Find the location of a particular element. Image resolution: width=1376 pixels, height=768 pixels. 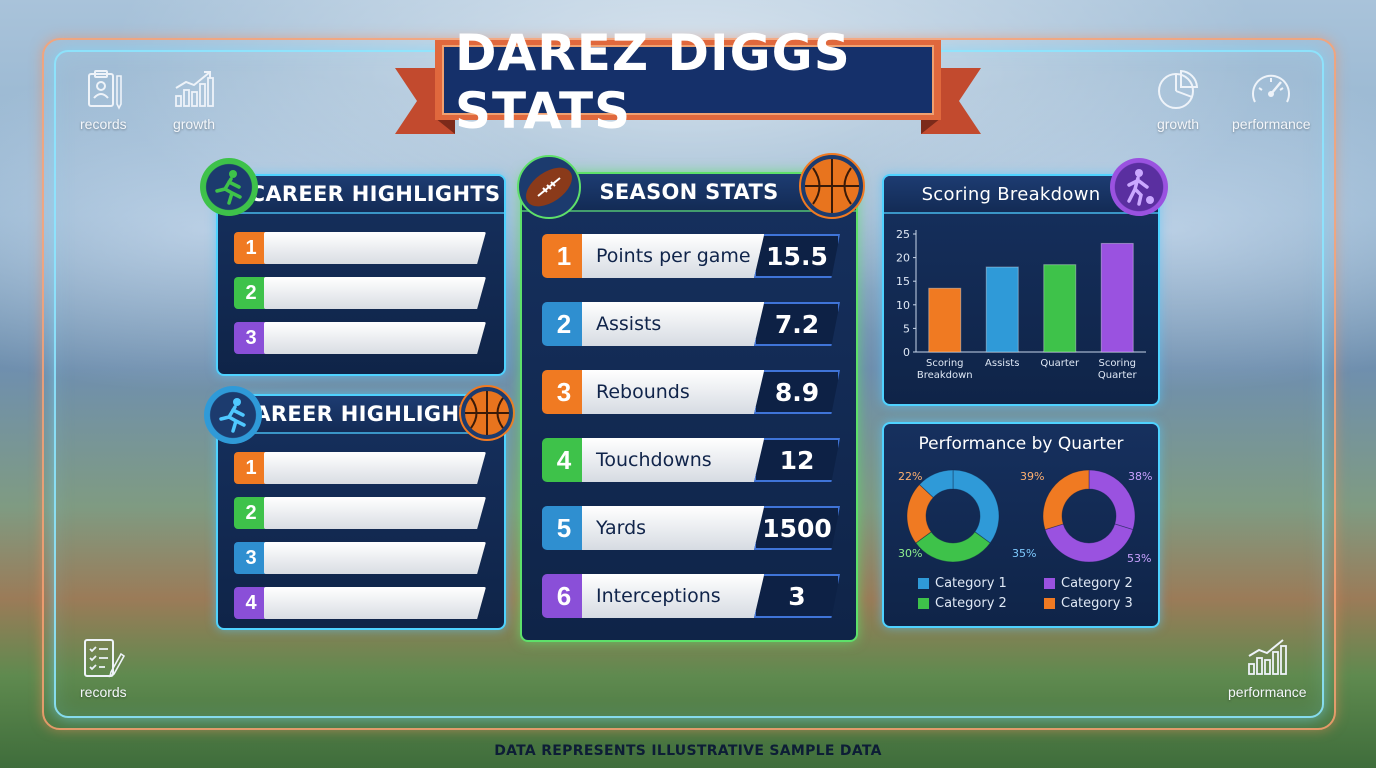

football-icon is located at coordinates (549, 187).